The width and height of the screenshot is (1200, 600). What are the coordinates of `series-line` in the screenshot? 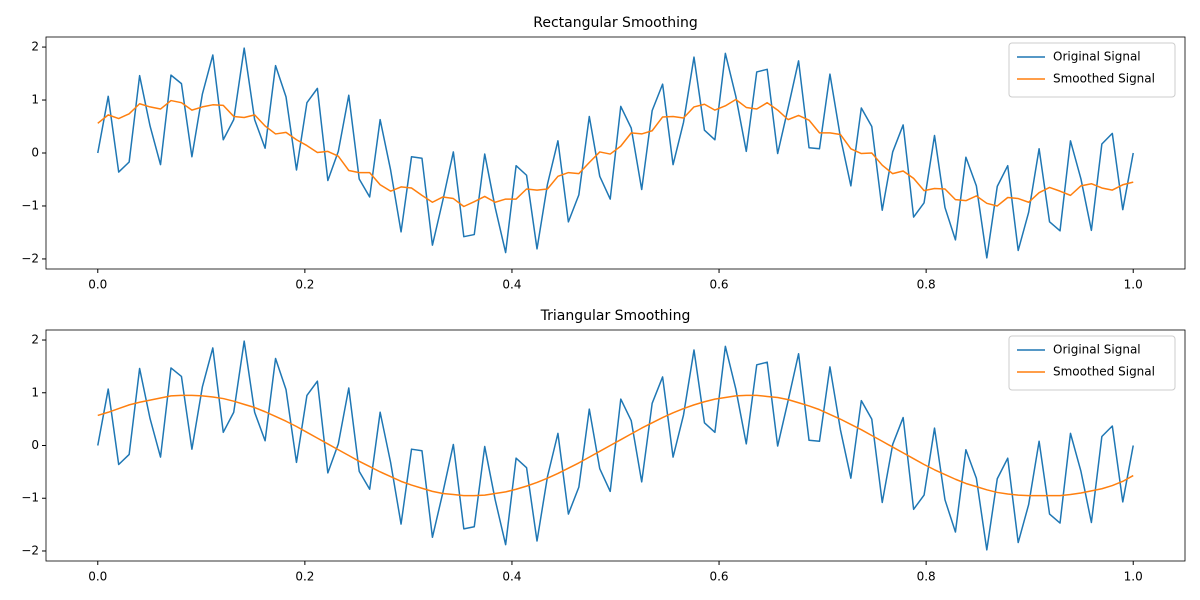 It's located at (615, 445).